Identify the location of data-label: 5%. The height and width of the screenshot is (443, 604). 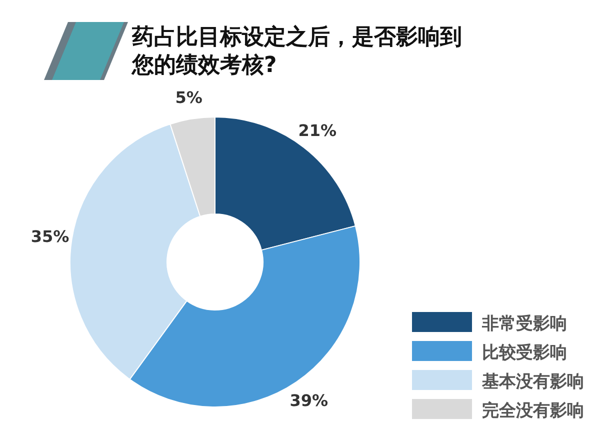
(188, 98).